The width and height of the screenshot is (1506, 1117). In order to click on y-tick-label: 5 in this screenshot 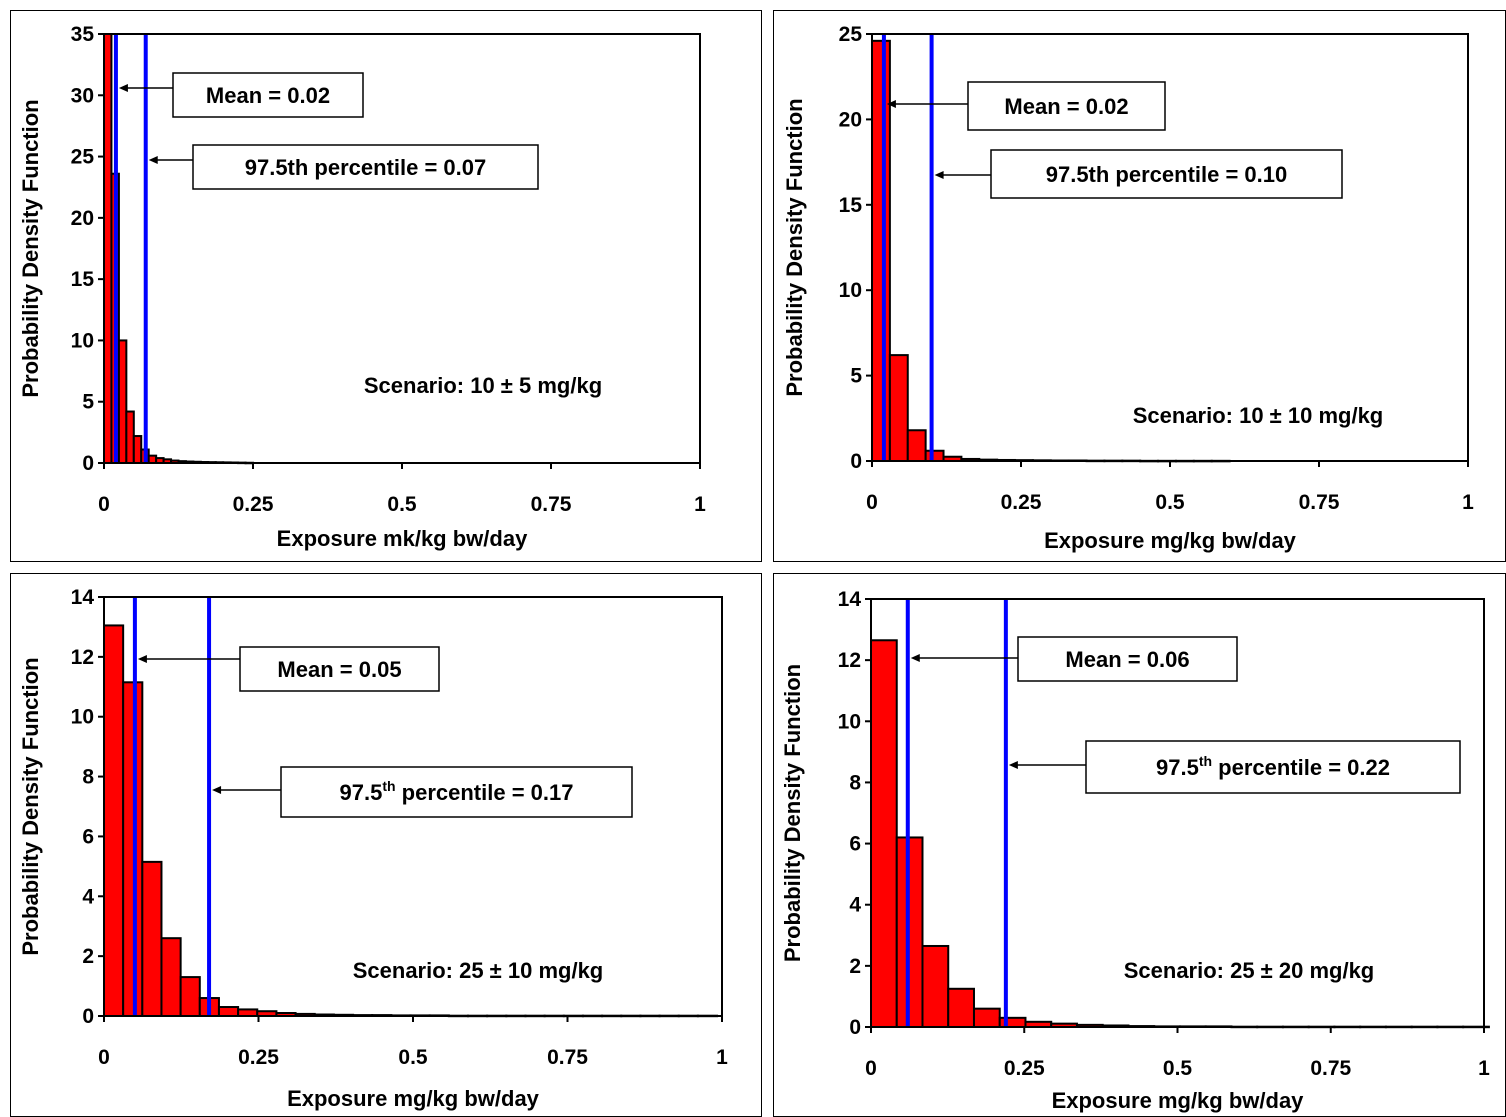, I will do `click(856, 376)`.